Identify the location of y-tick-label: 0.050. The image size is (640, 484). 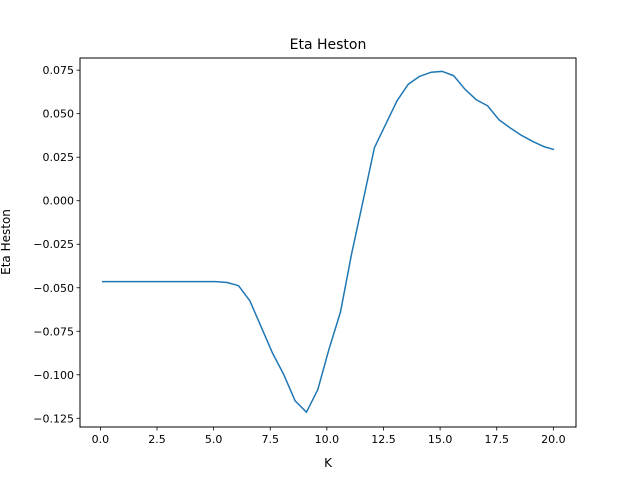
(59, 114).